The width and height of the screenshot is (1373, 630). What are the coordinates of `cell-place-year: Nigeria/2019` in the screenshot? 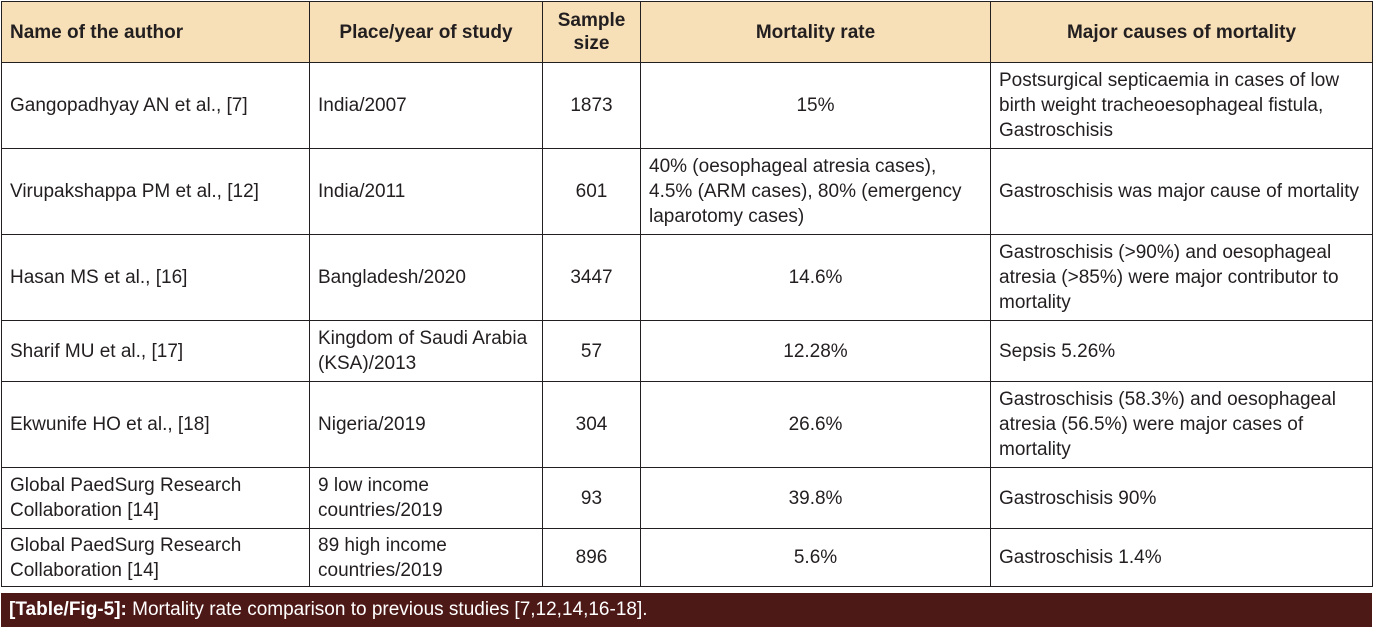 It's located at (426, 424).